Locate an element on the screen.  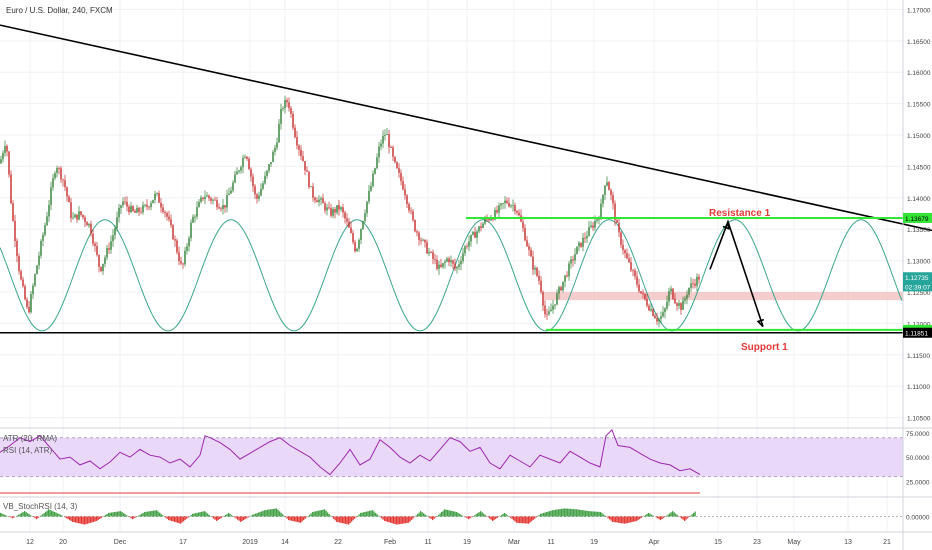
time-tick-label: 19 is located at coordinates (467, 542).